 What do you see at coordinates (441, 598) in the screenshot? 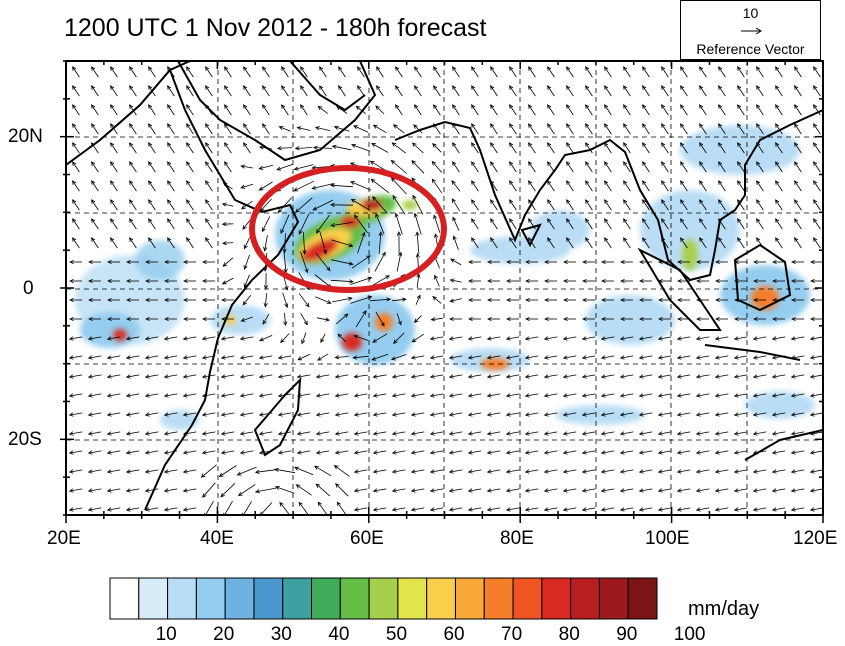
I see `colorbar-swatch` at bounding box center [441, 598].